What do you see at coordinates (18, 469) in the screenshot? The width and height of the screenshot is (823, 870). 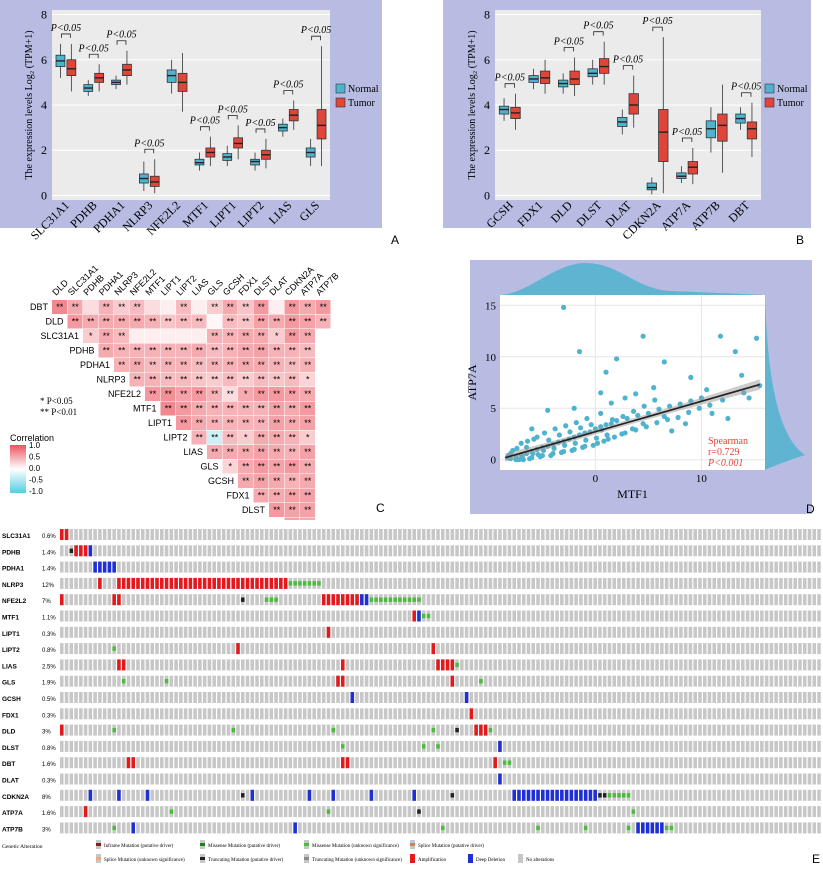 I see `legend-colorbar` at bounding box center [18, 469].